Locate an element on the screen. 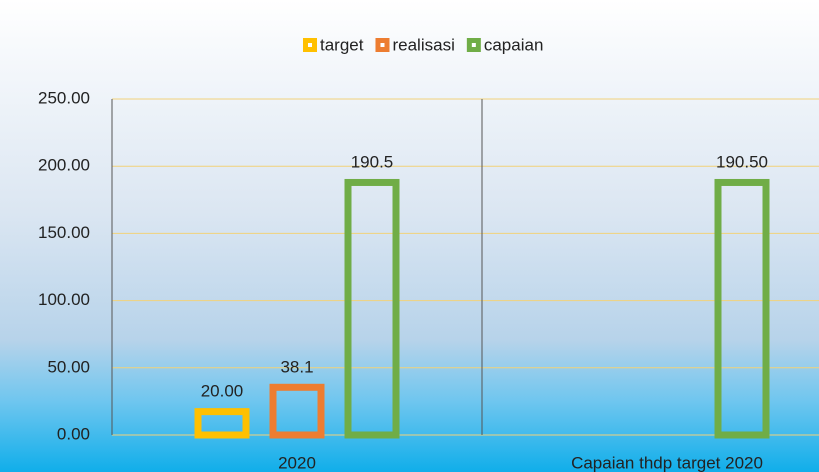 Image resolution: width=819 pixels, height=472 pixels. data-label: 20.00 is located at coordinates (222, 391).